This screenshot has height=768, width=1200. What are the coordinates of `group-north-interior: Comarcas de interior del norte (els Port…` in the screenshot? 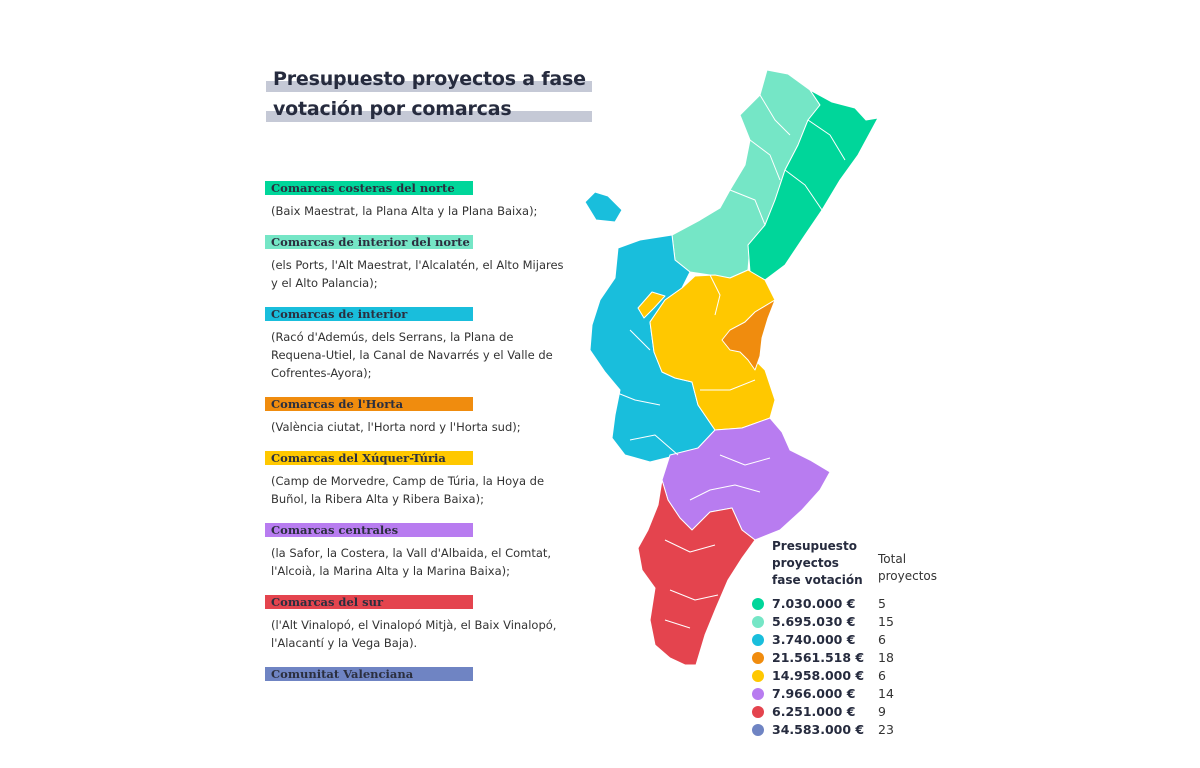 It's located at (418, 263).